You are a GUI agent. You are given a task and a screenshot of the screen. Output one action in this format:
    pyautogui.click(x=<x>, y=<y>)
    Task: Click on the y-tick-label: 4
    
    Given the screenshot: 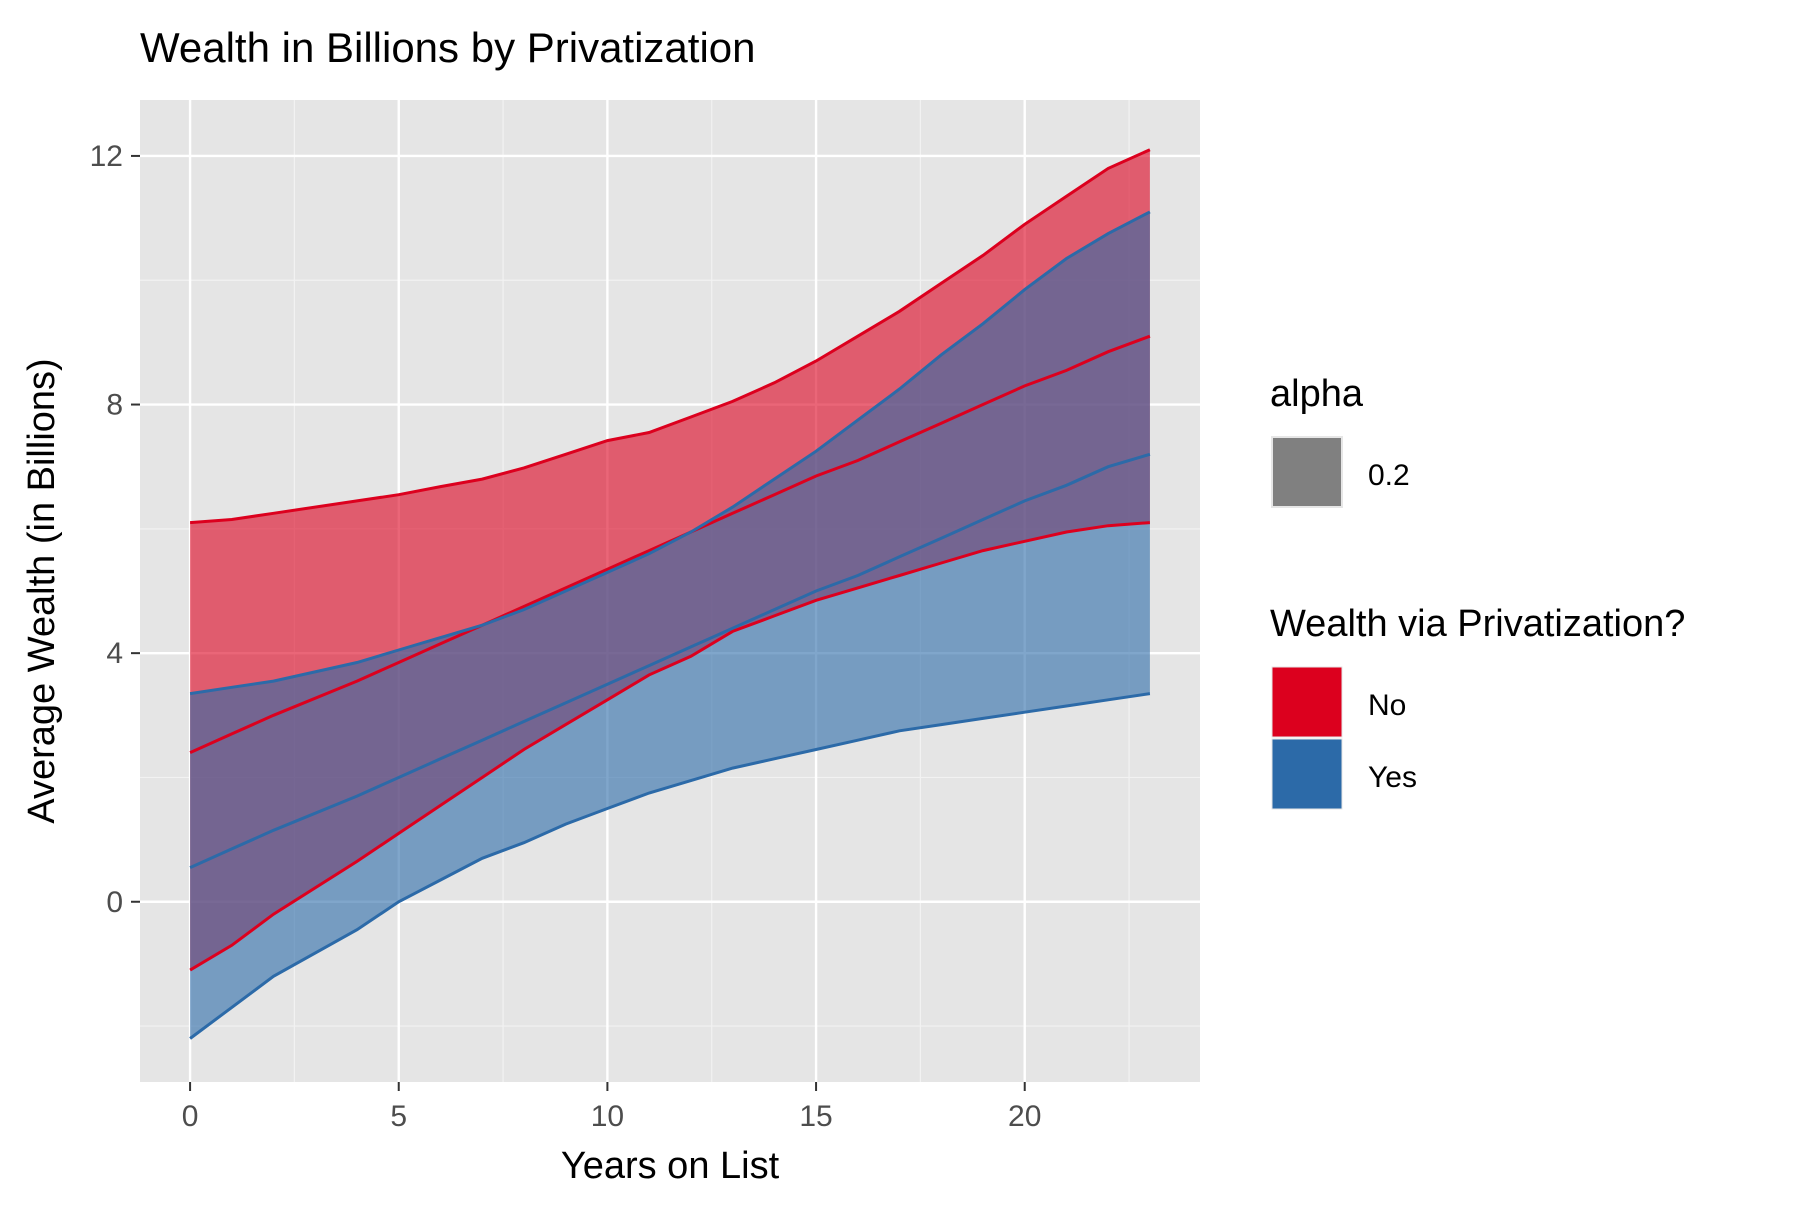 What is the action you would take?
    pyautogui.click(x=114, y=653)
    